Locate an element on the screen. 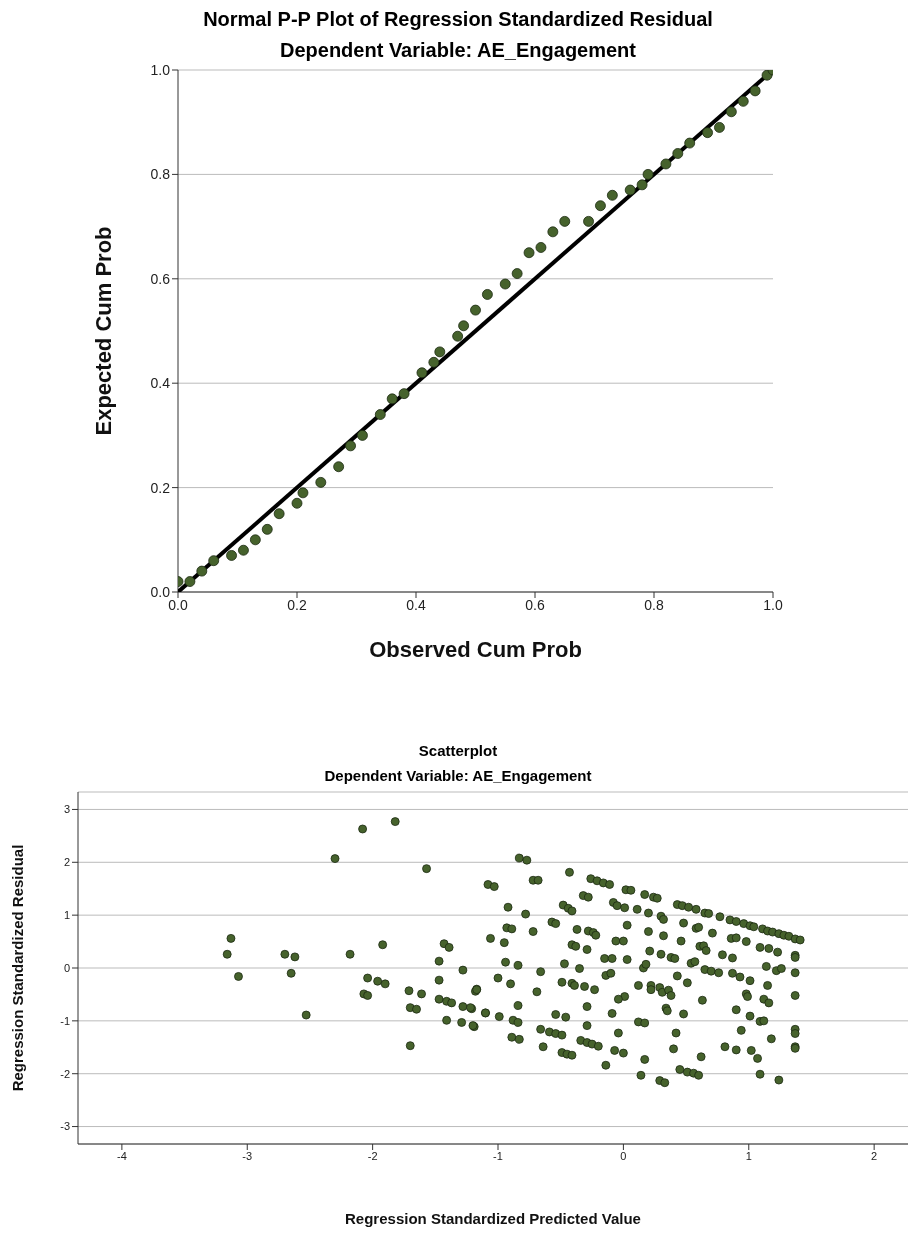  x-tick-label: 0 is located at coordinates (623, 1155).